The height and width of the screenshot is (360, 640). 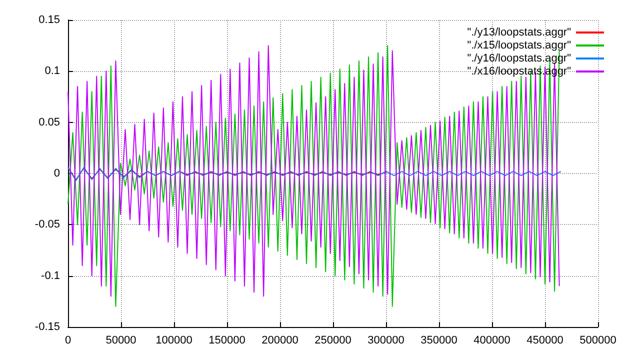 I want to click on x-tick-label: 200000, so click(x=280, y=340).